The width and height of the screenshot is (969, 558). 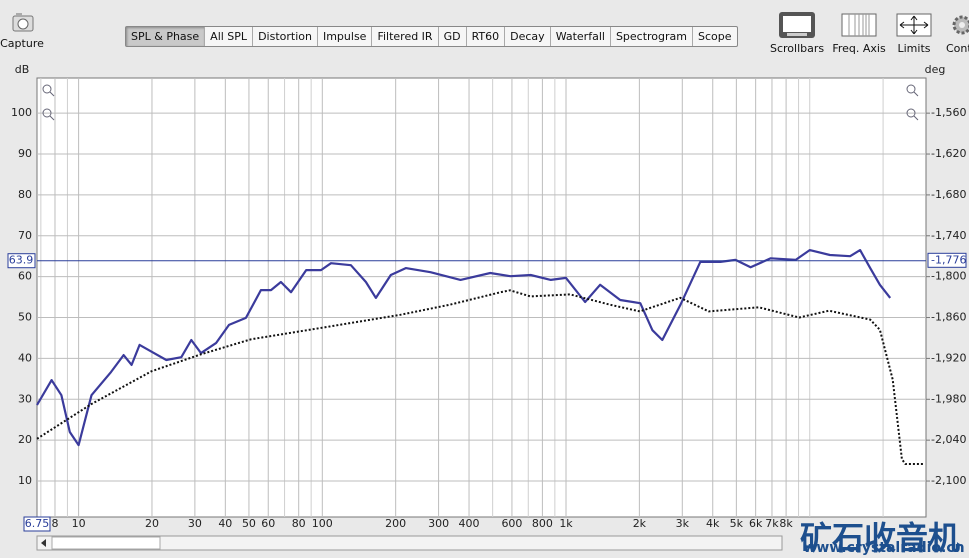 I want to click on limits-icon, so click(x=914, y=25).